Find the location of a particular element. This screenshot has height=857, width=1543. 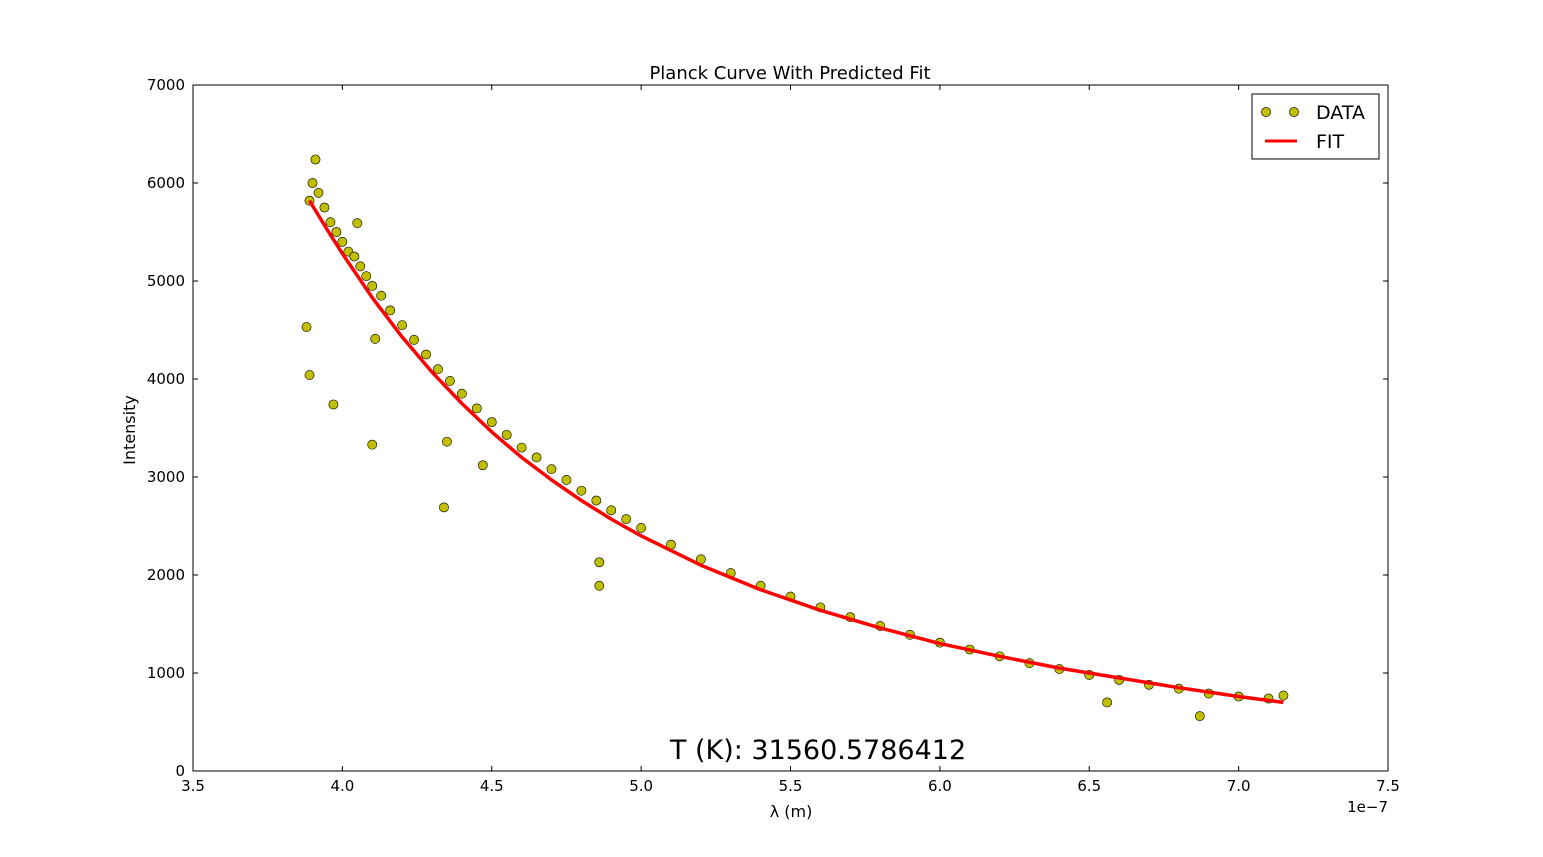

temperature-annotation: T (K): 31560.5786412 is located at coordinates (817, 750).